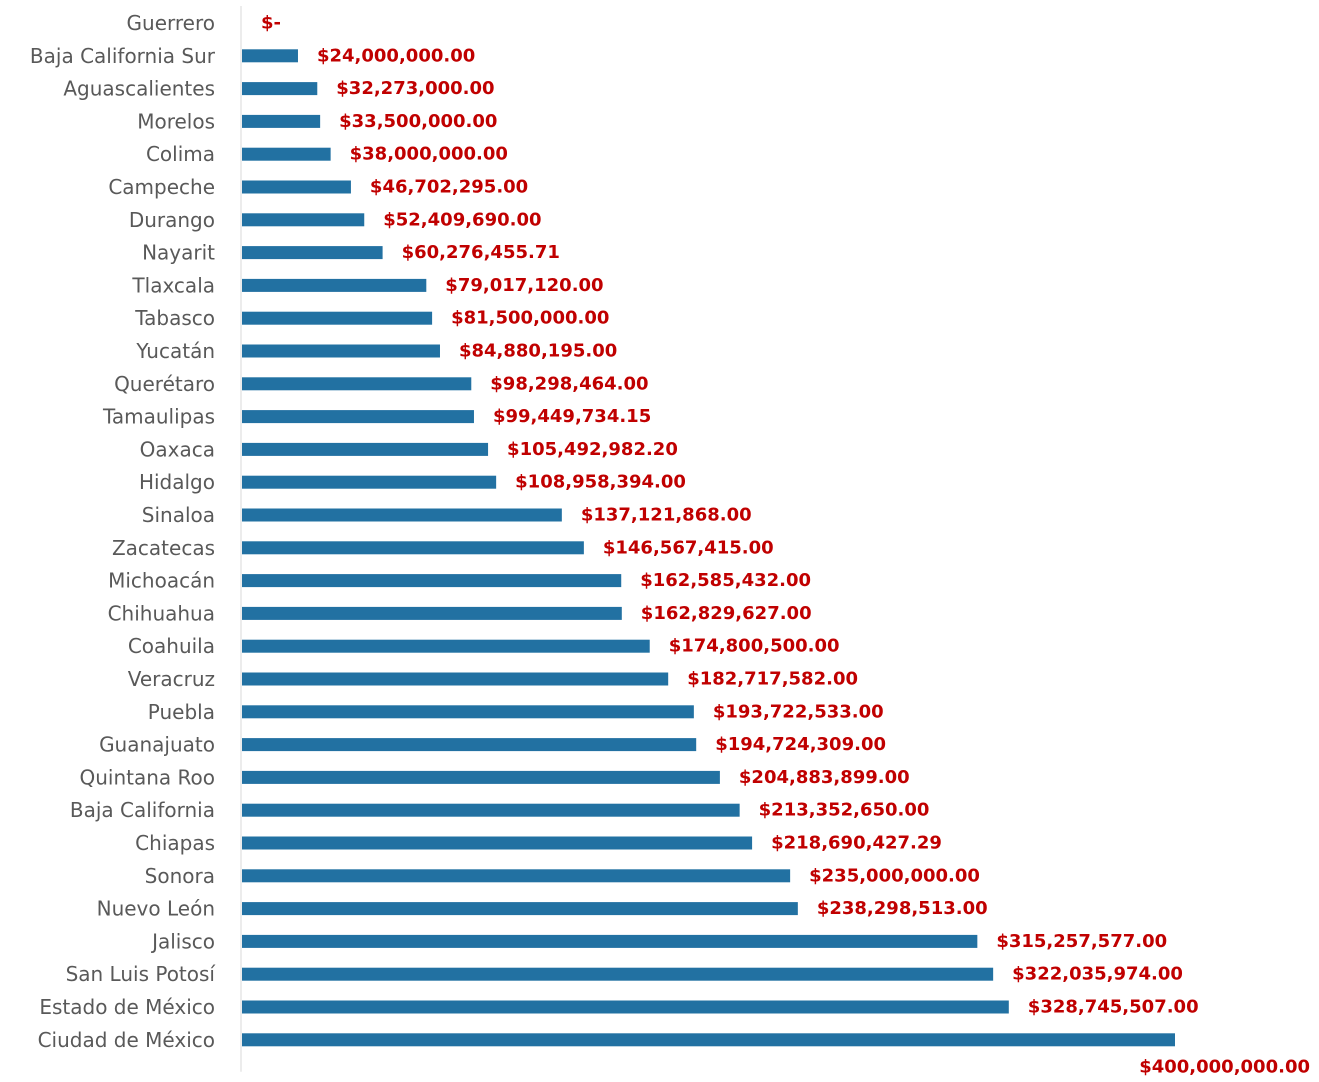 Image resolution: width=1319 pixels, height=1082 pixels. I want to click on category-label-tamaulipas: Tamaulipas, so click(158, 417).